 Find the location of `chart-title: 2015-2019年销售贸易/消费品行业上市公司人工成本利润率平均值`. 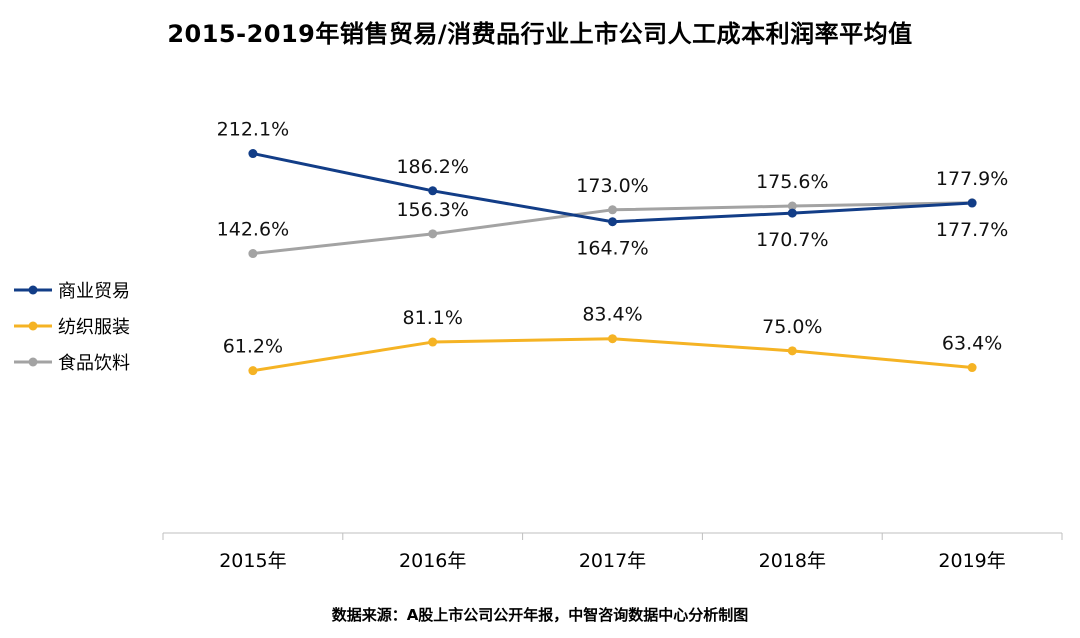

chart-title: 2015-2019年销售贸易/消费品行业上市公司人工成本利润率平均值 is located at coordinates (540, 34).